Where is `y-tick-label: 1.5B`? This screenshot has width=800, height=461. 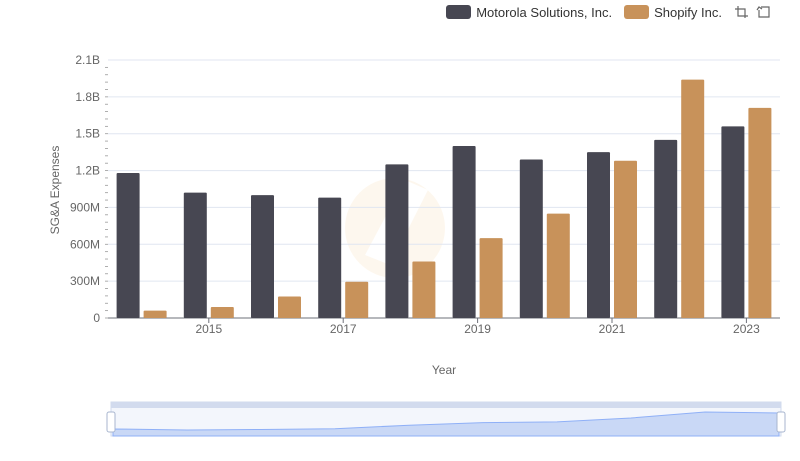 y-tick-label: 1.5B is located at coordinates (87, 134).